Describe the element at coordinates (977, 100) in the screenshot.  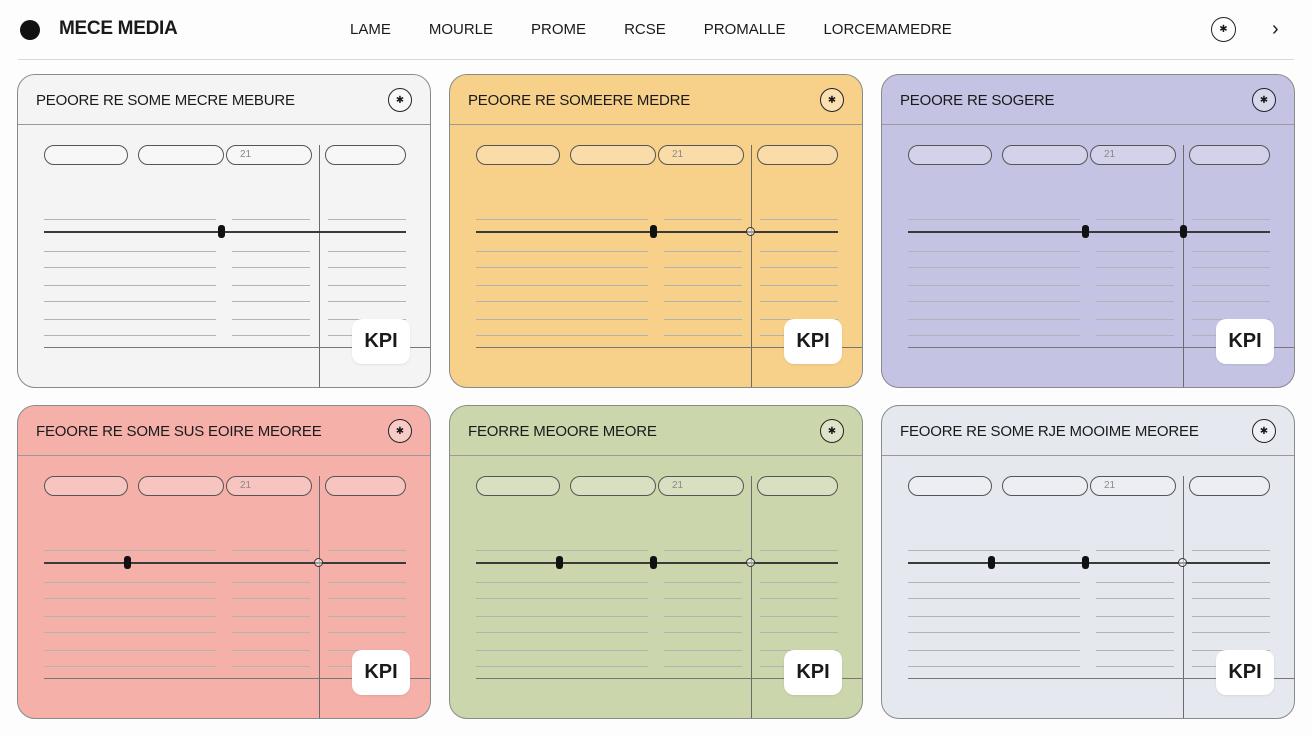
I see `card-title: PEOORE RE SOGERE` at that location.